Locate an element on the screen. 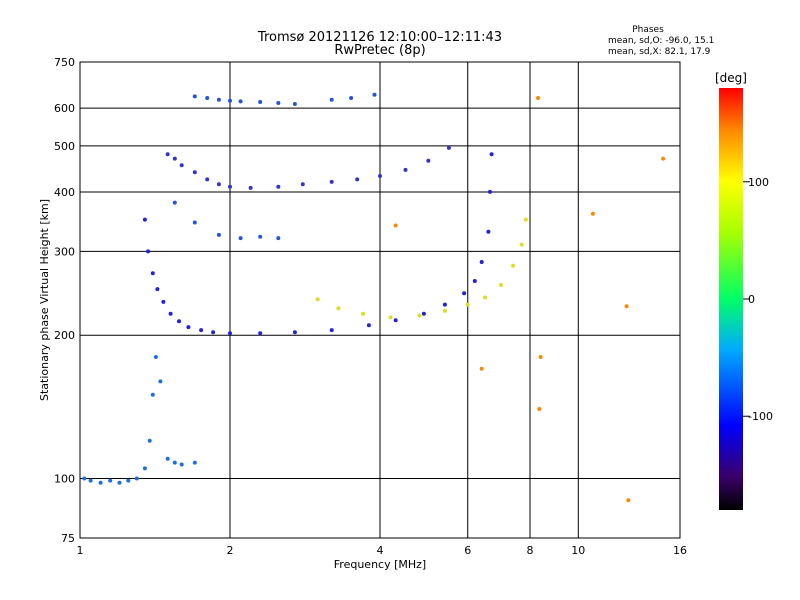  chart-title: Tromsø 20121126 12:10:00–12:11:43 is located at coordinates (379, 37).